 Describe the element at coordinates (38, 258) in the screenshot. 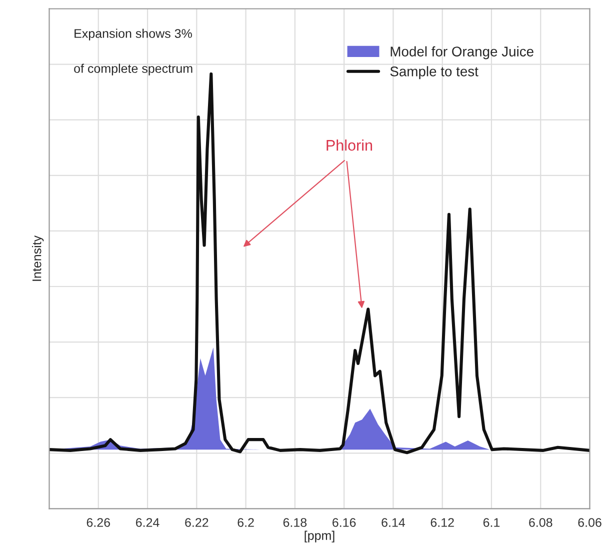

I see `y-axis-title: Intensity` at that location.